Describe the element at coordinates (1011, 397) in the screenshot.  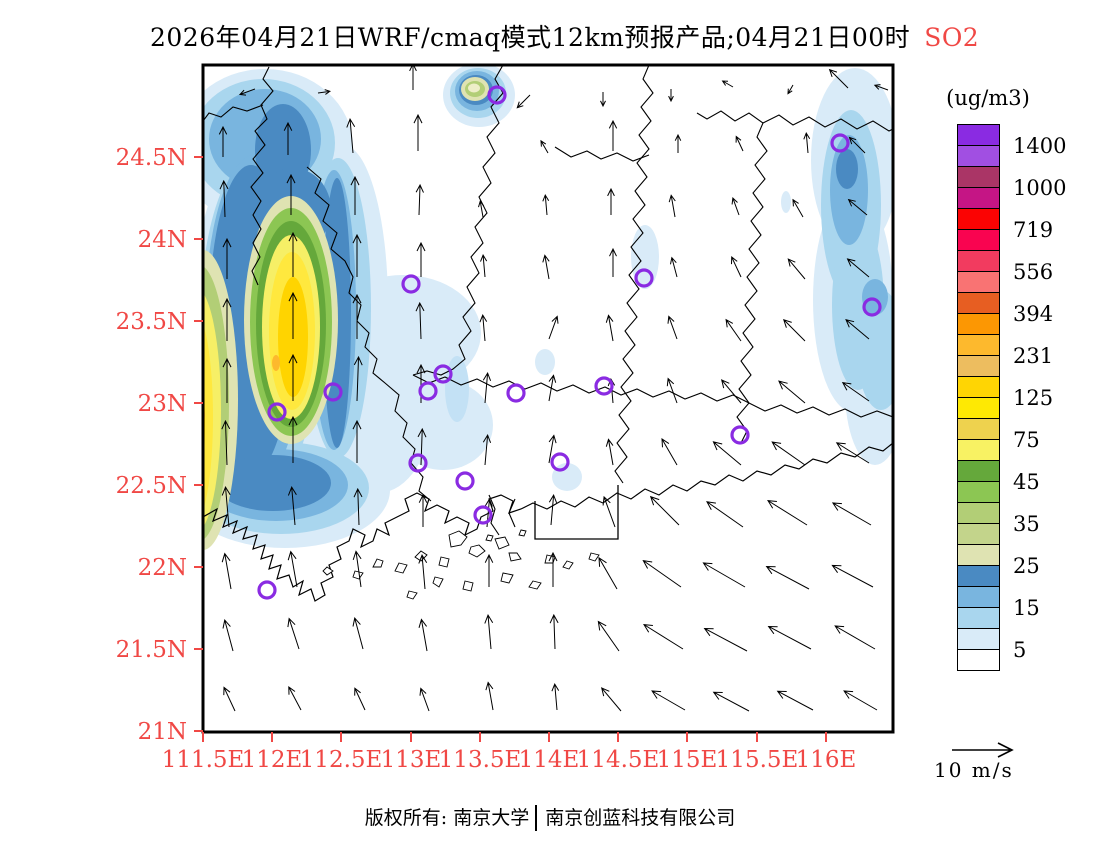
I see `colorbar: 1400 1000 719 556 394 231 125 75 45 35 25 15 5` at that location.